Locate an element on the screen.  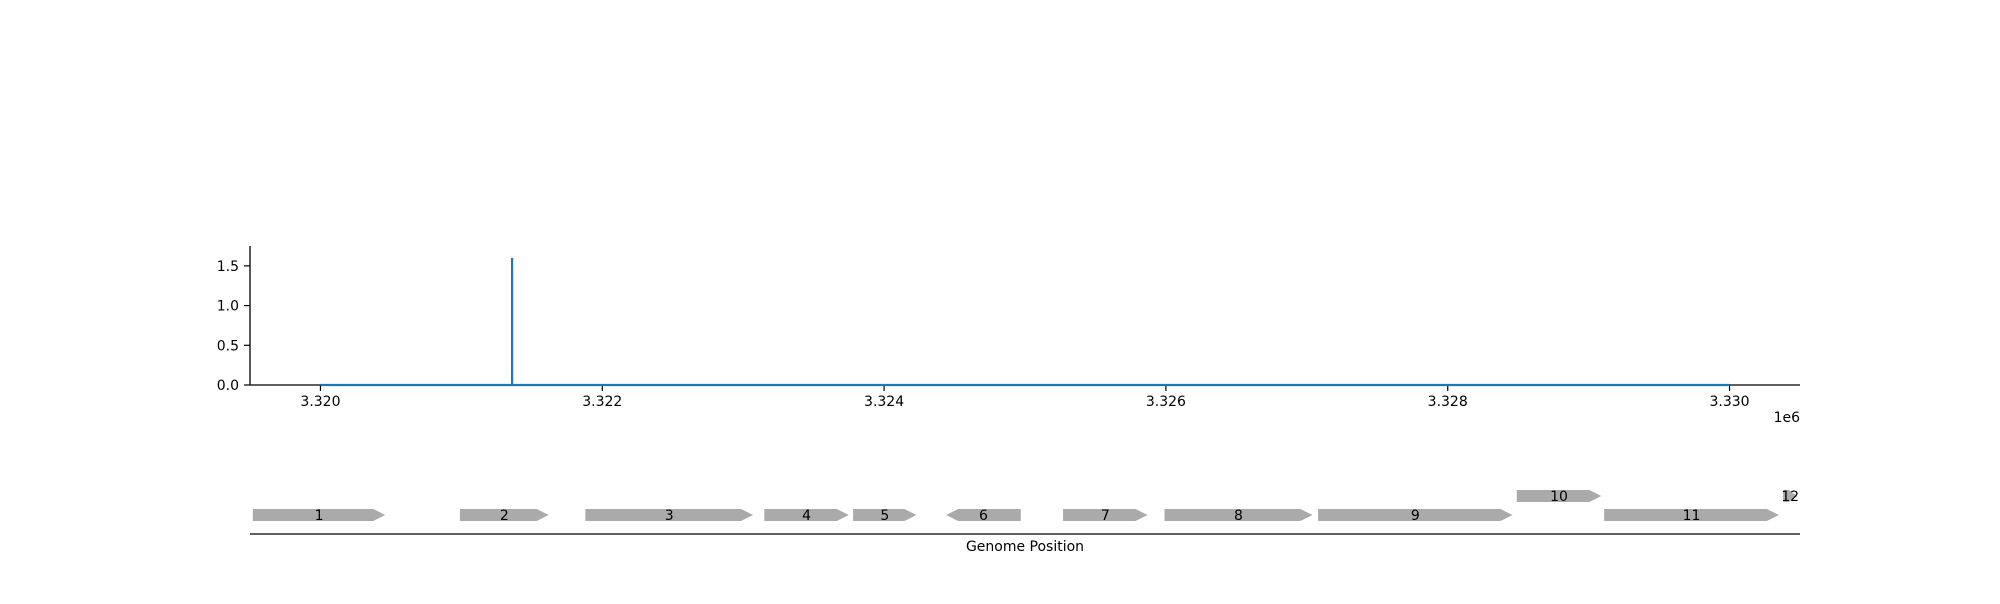
gene-label: 9 is located at coordinates (1415, 516).